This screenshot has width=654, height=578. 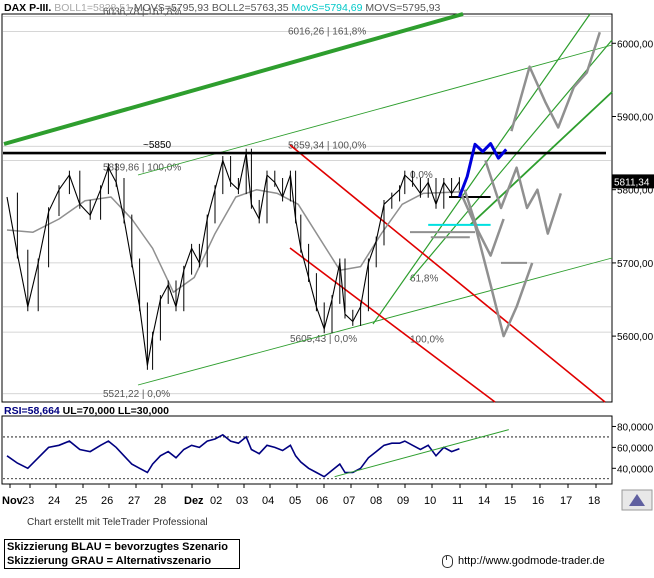 What do you see at coordinates (635, 337) in the screenshot?
I see `price-y-tick-label: 5600,00` at bounding box center [635, 337].